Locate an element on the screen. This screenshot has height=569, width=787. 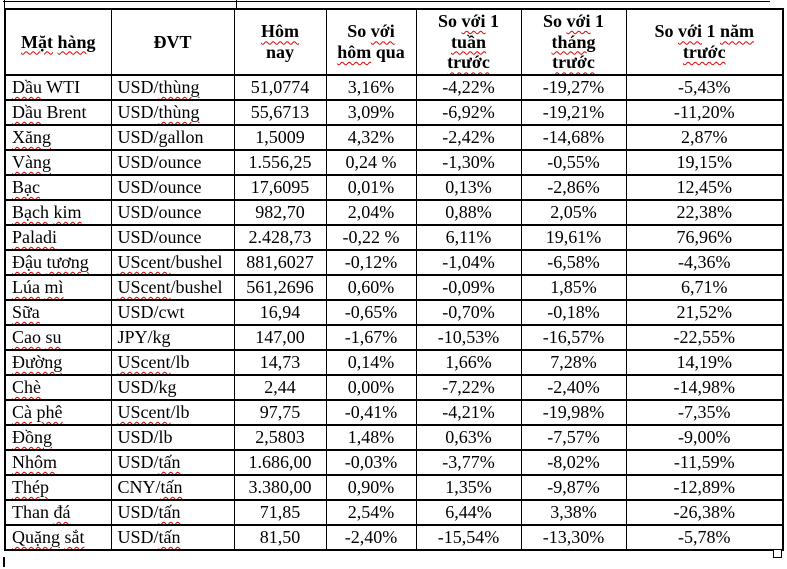
vs-month-cell: -19,98% is located at coordinates (573, 413).